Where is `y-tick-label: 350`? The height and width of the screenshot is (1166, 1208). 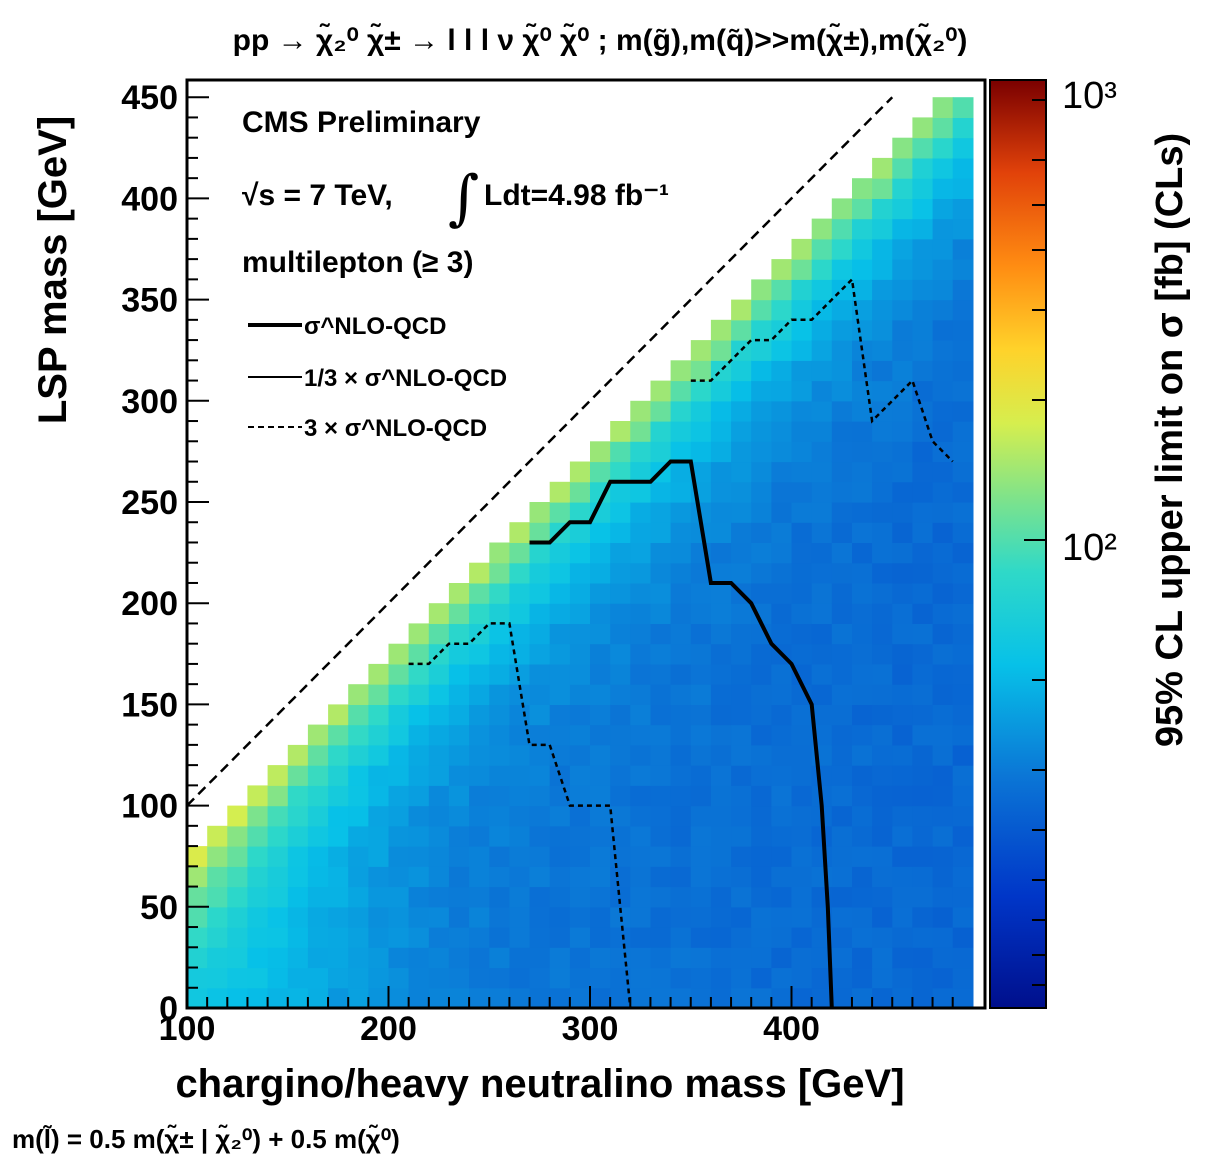
y-tick-label: 350 is located at coordinates (149, 301).